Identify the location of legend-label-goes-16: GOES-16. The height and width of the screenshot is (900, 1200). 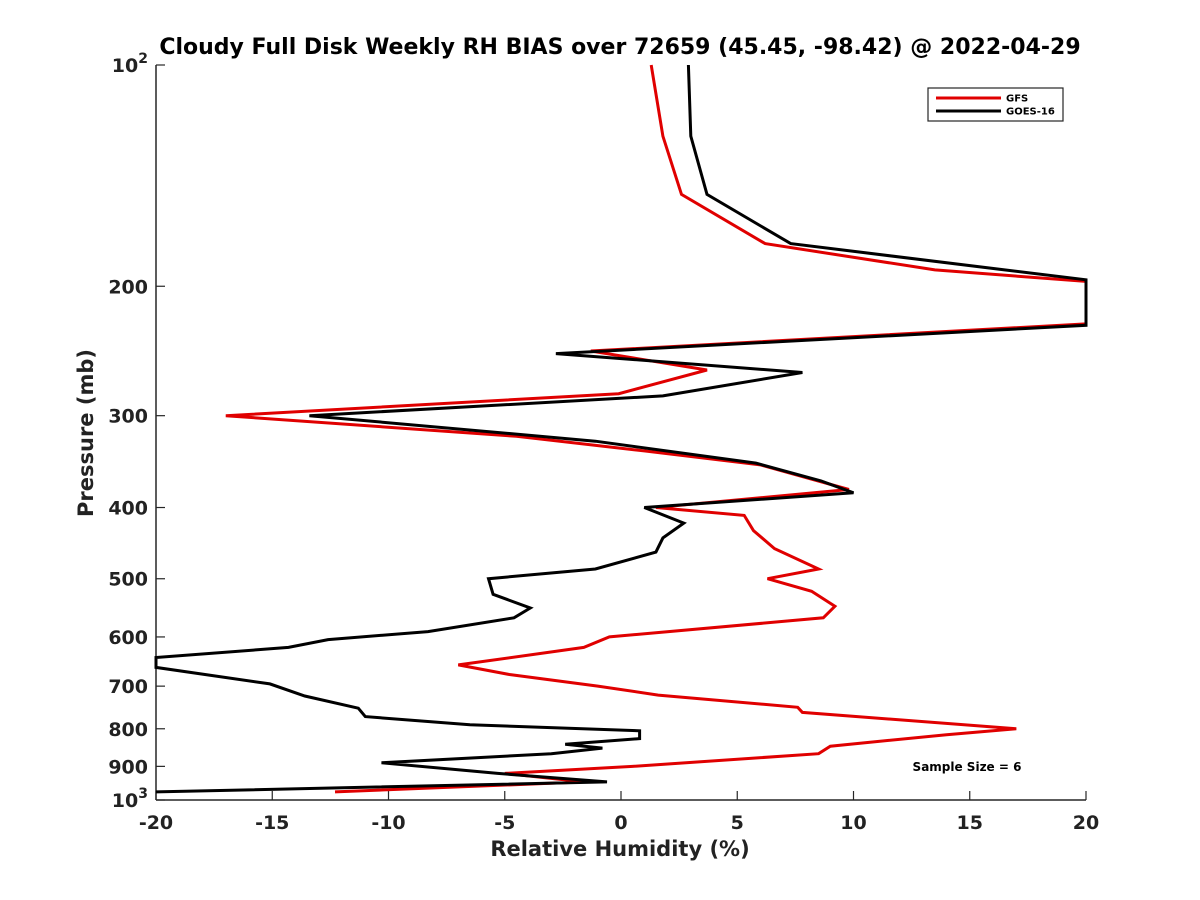
(1030, 112).